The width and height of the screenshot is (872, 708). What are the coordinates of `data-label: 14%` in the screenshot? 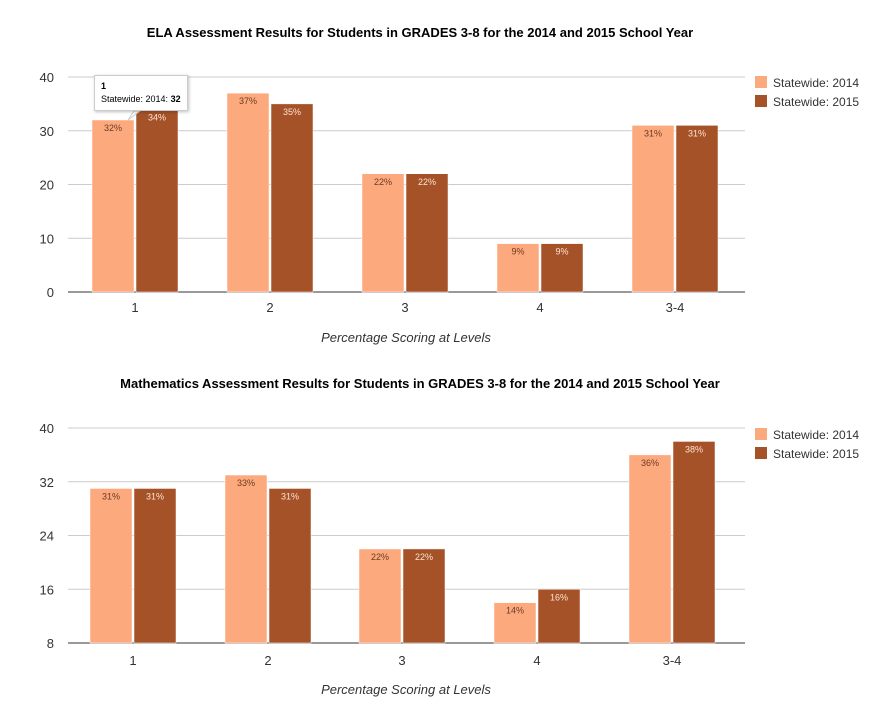 It's located at (515, 611).